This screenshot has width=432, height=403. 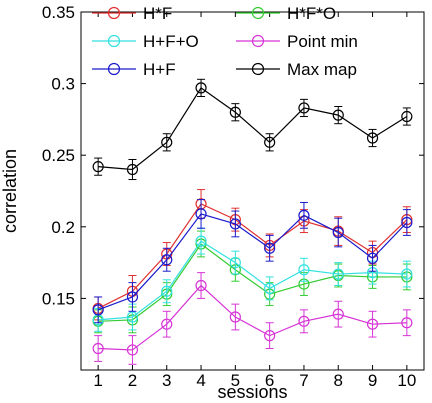 What do you see at coordinates (134, 69) in the screenshot?
I see `legend-item: H+F` at bounding box center [134, 69].